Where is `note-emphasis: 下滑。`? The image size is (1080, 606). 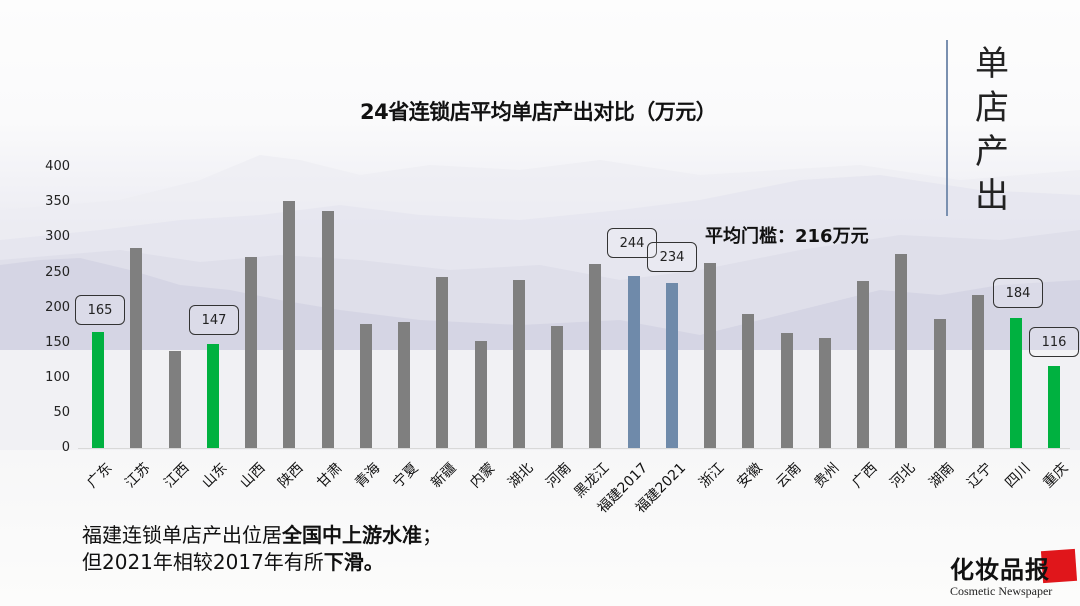 note-emphasis: 下滑。 is located at coordinates (353, 562).